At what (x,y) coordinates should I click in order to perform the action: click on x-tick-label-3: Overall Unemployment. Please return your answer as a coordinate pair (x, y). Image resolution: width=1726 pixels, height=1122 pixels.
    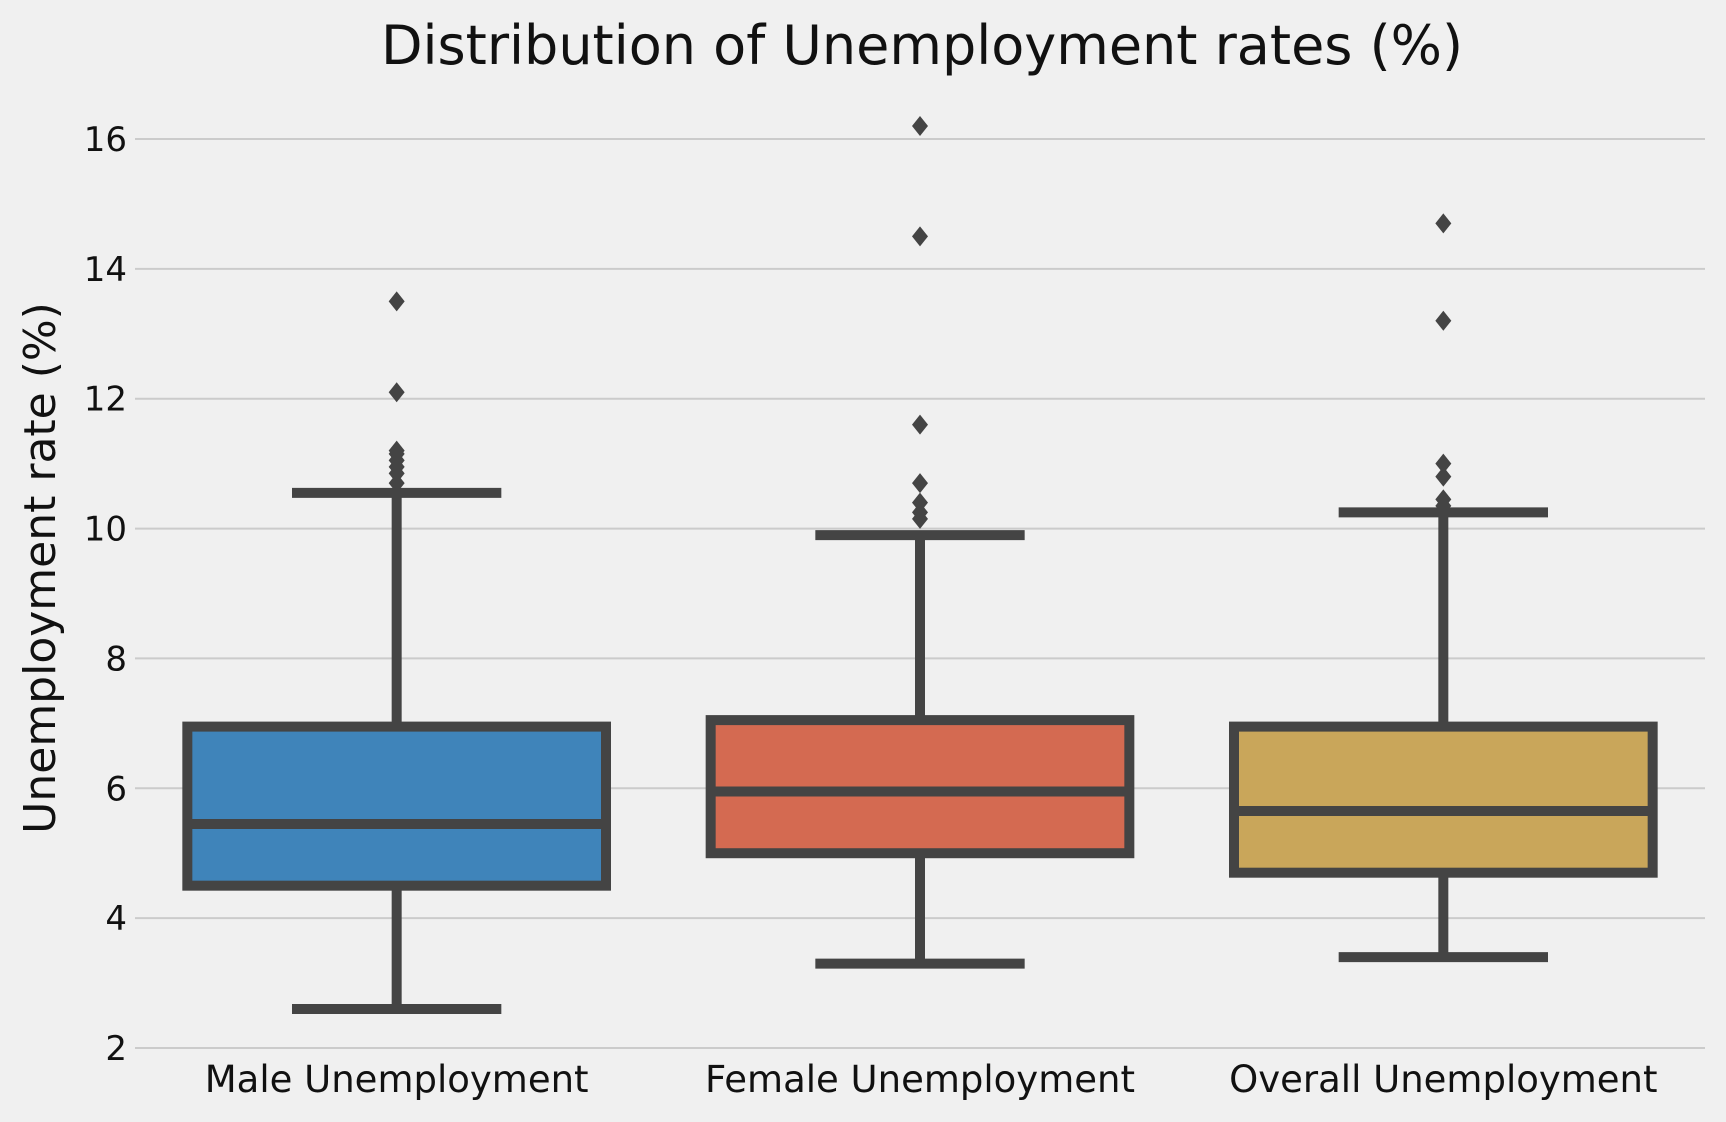
    Looking at the image, I should click on (1443, 1079).